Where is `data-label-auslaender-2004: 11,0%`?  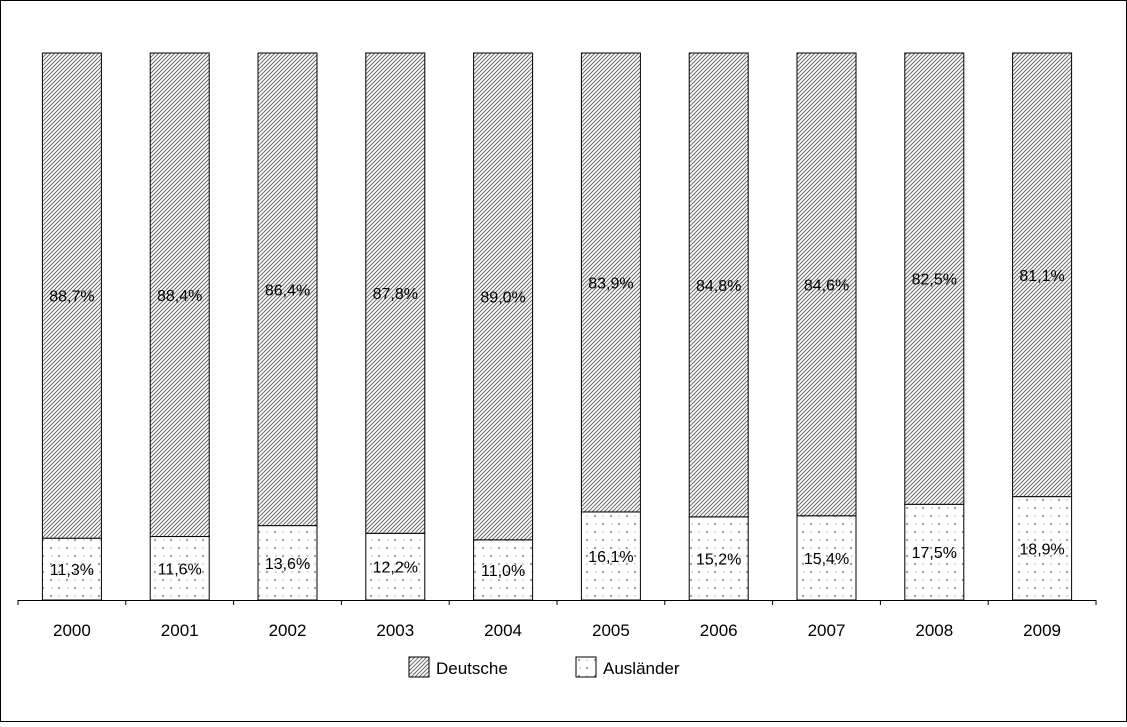 data-label-auslaender-2004: 11,0% is located at coordinates (503, 571).